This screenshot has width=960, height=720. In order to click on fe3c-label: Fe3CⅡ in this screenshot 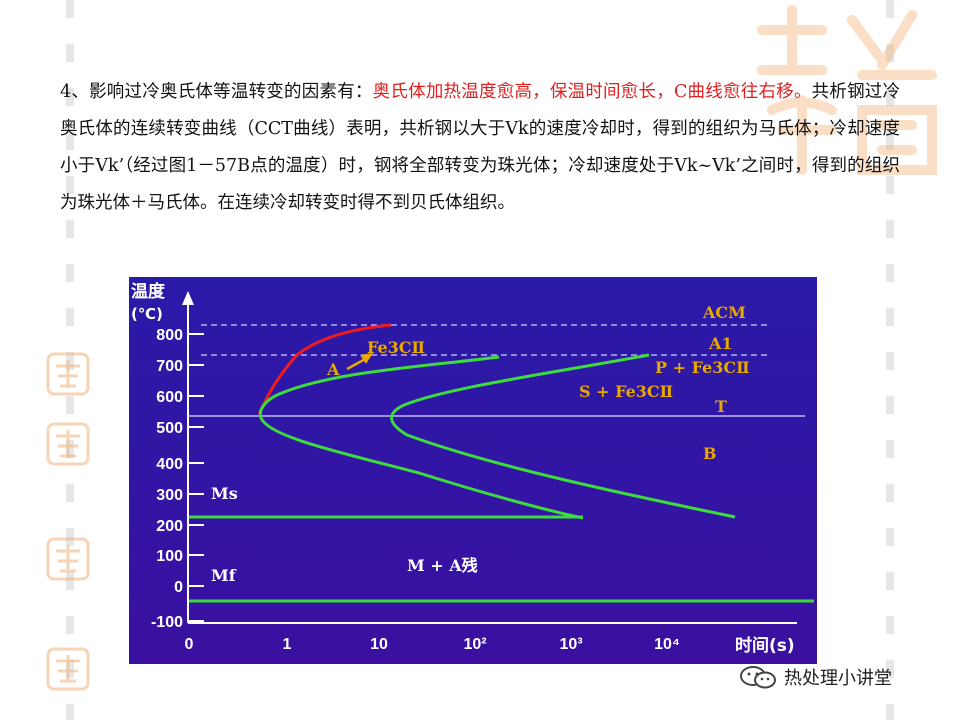, I will do `click(396, 347)`.